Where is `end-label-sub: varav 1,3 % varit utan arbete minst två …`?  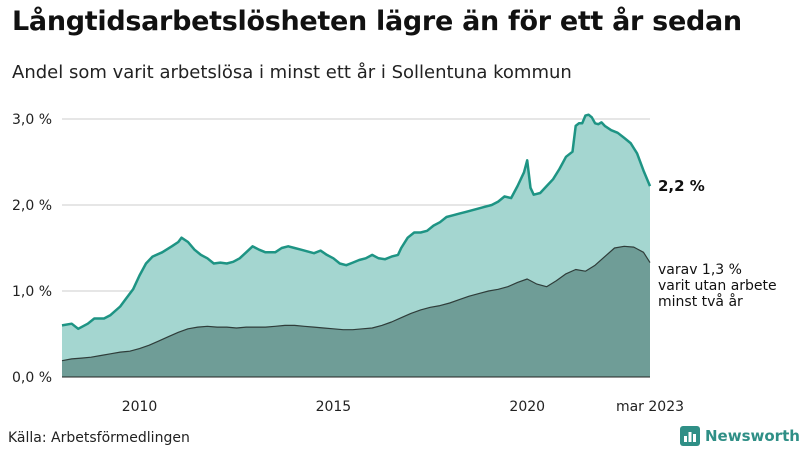 end-label-sub: varav 1,3 % varit utan arbete minst två … is located at coordinates (719, 286).